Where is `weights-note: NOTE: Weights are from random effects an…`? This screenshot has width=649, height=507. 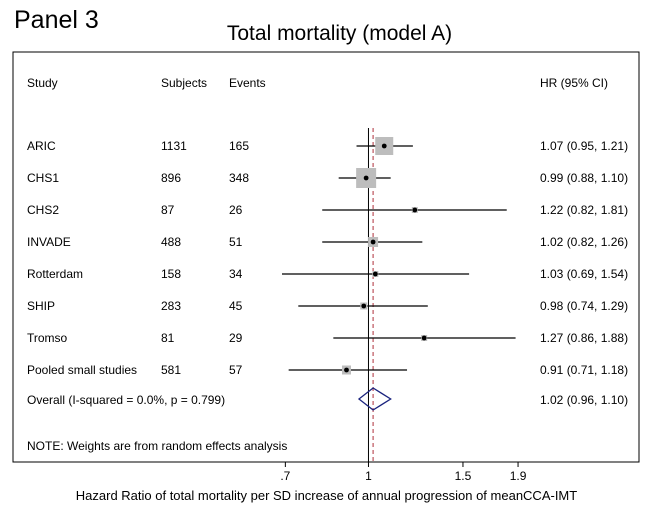 weights-note: NOTE: Weights are from random effects an… is located at coordinates (157, 446).